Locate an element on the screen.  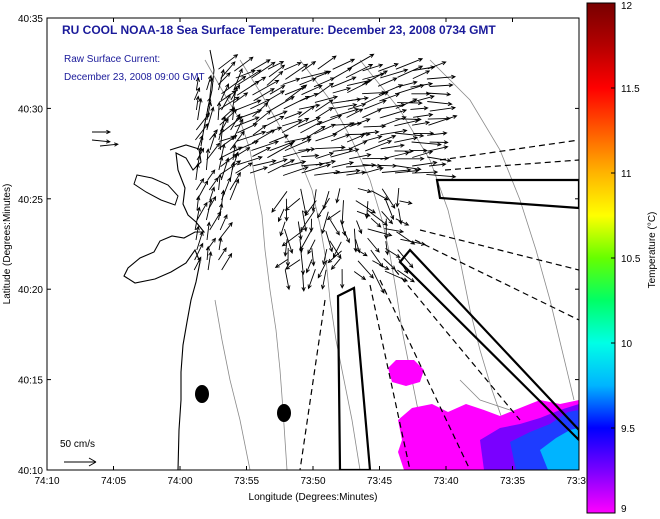
colorbar-tick-label: 11 is located at coordinates (626, 174).